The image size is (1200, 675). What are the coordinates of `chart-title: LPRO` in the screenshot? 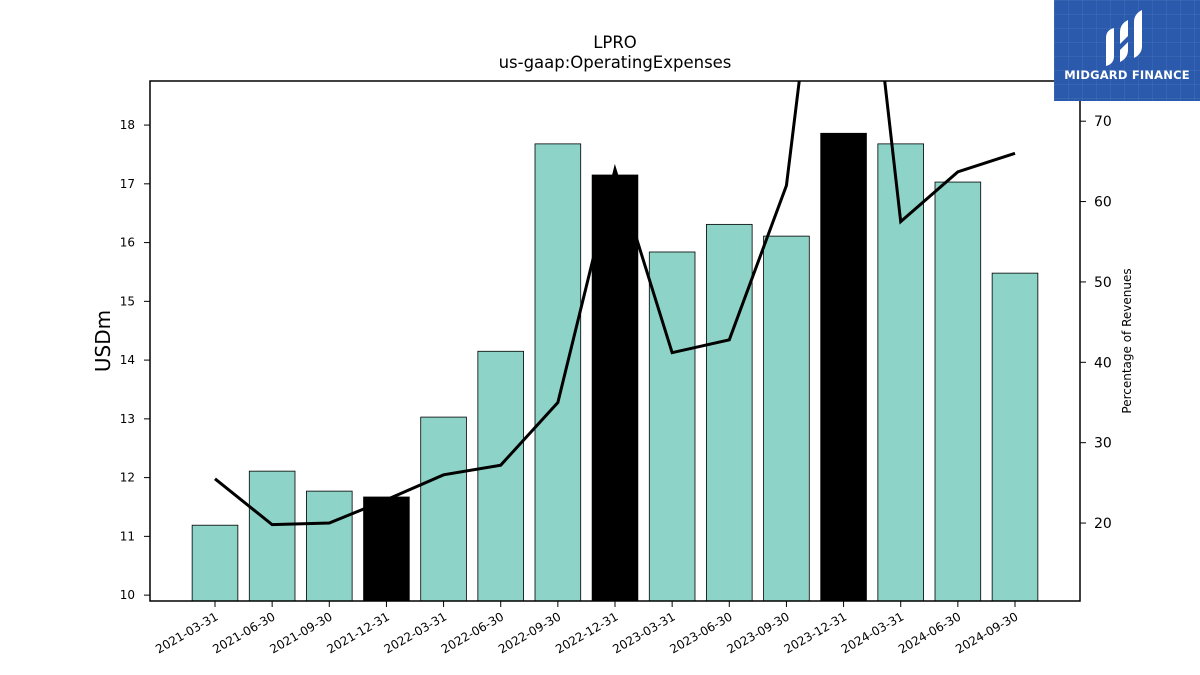 It's located at (615, 42).